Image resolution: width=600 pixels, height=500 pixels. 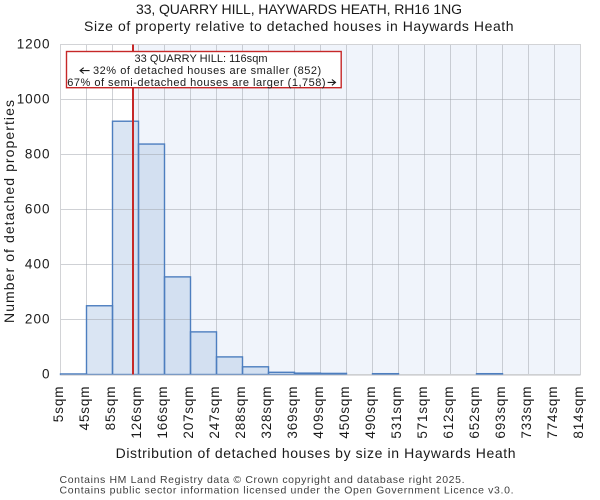 I want to click on svg-text: 814sqm, so click(x=578, y=413).